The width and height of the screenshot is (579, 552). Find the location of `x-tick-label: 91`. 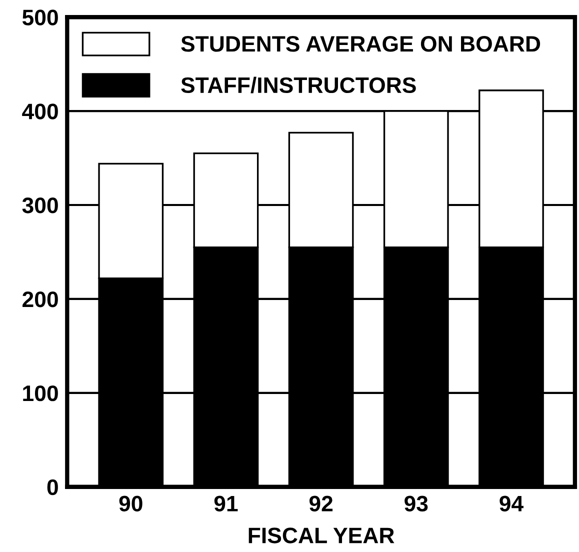

x-tick-label: 91 is located at coordinates (226, 504).